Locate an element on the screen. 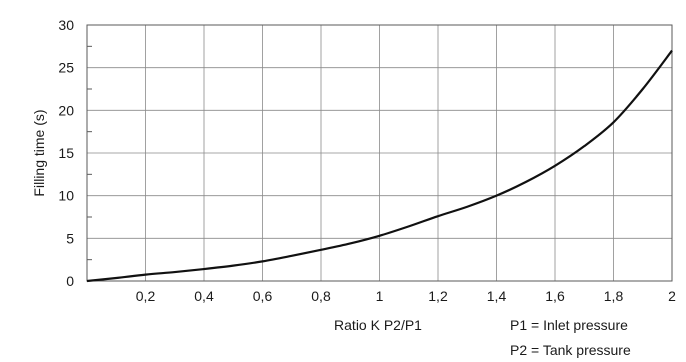 This screenshot has height=362, width=686. x-tick-label: 0,4 is located at coordinates (204, 296).